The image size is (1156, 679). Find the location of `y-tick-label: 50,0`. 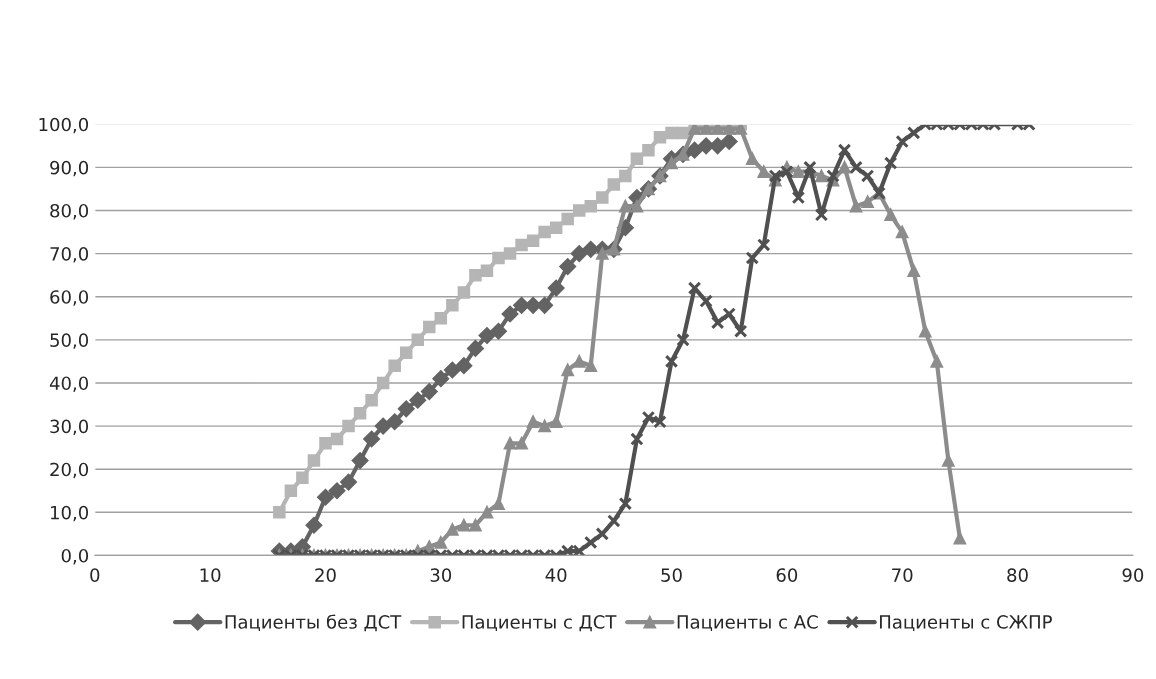

y-tick-label: 50,0 is located at coordinates (69, 341).